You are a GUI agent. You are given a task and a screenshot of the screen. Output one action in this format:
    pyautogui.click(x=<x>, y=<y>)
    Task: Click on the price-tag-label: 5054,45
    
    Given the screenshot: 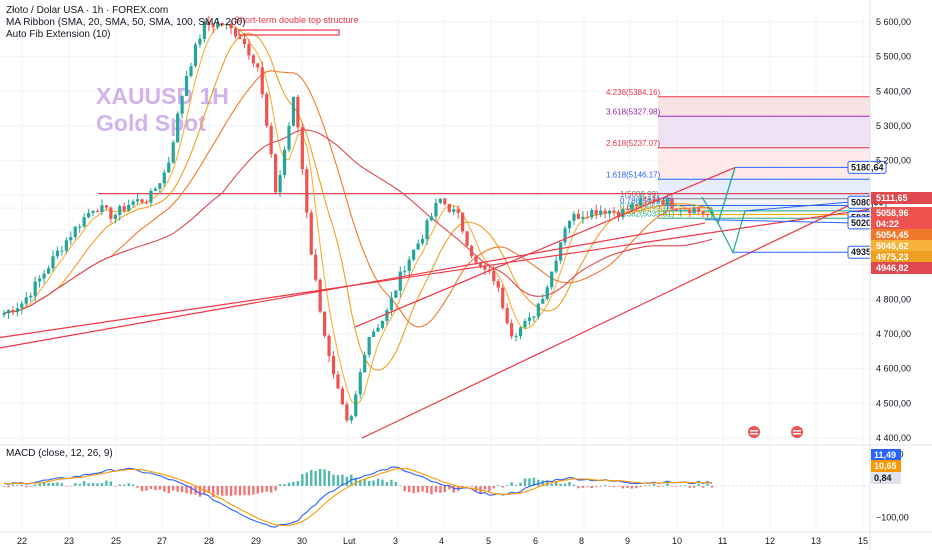 What is the action you would take?
    pyautogui.click(x=892, y=235)
    